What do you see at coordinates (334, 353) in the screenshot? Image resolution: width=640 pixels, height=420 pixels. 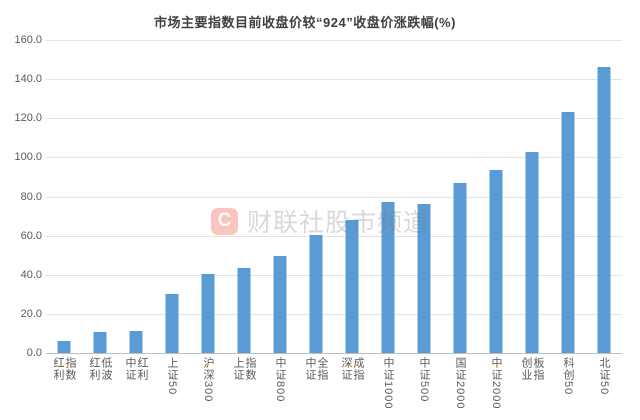 I see `x-axis-baseline` at bounding box center [334, 353].